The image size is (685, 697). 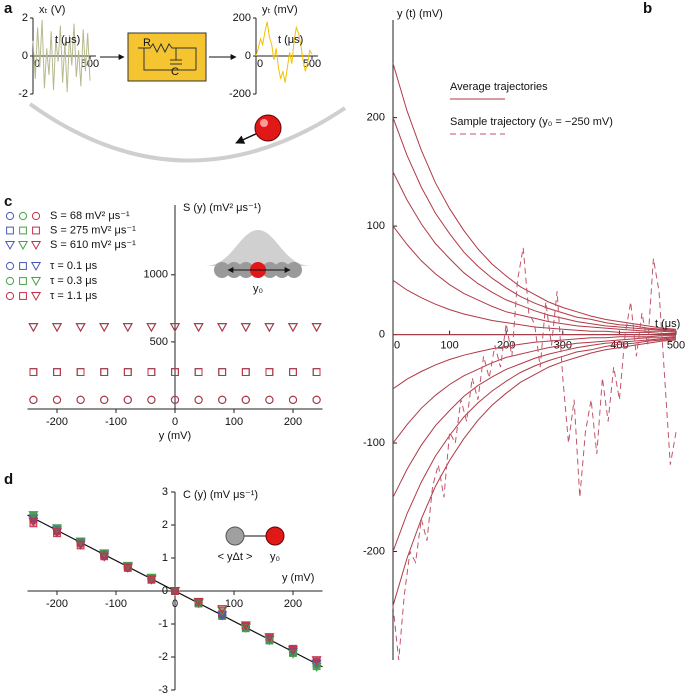 I want to click on legend-label: S = 610 mV² μs⁻¹, so click(x=93, y=245).